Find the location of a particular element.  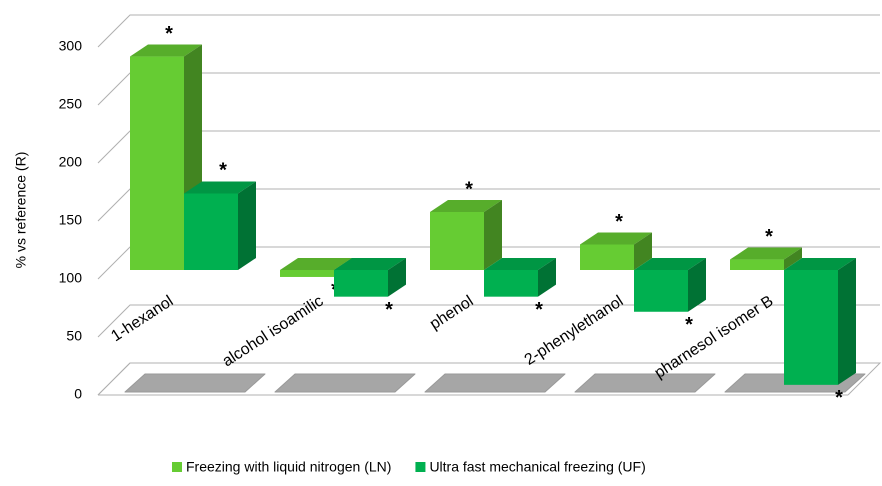

floor-edge is located at coordinates (489, 379).